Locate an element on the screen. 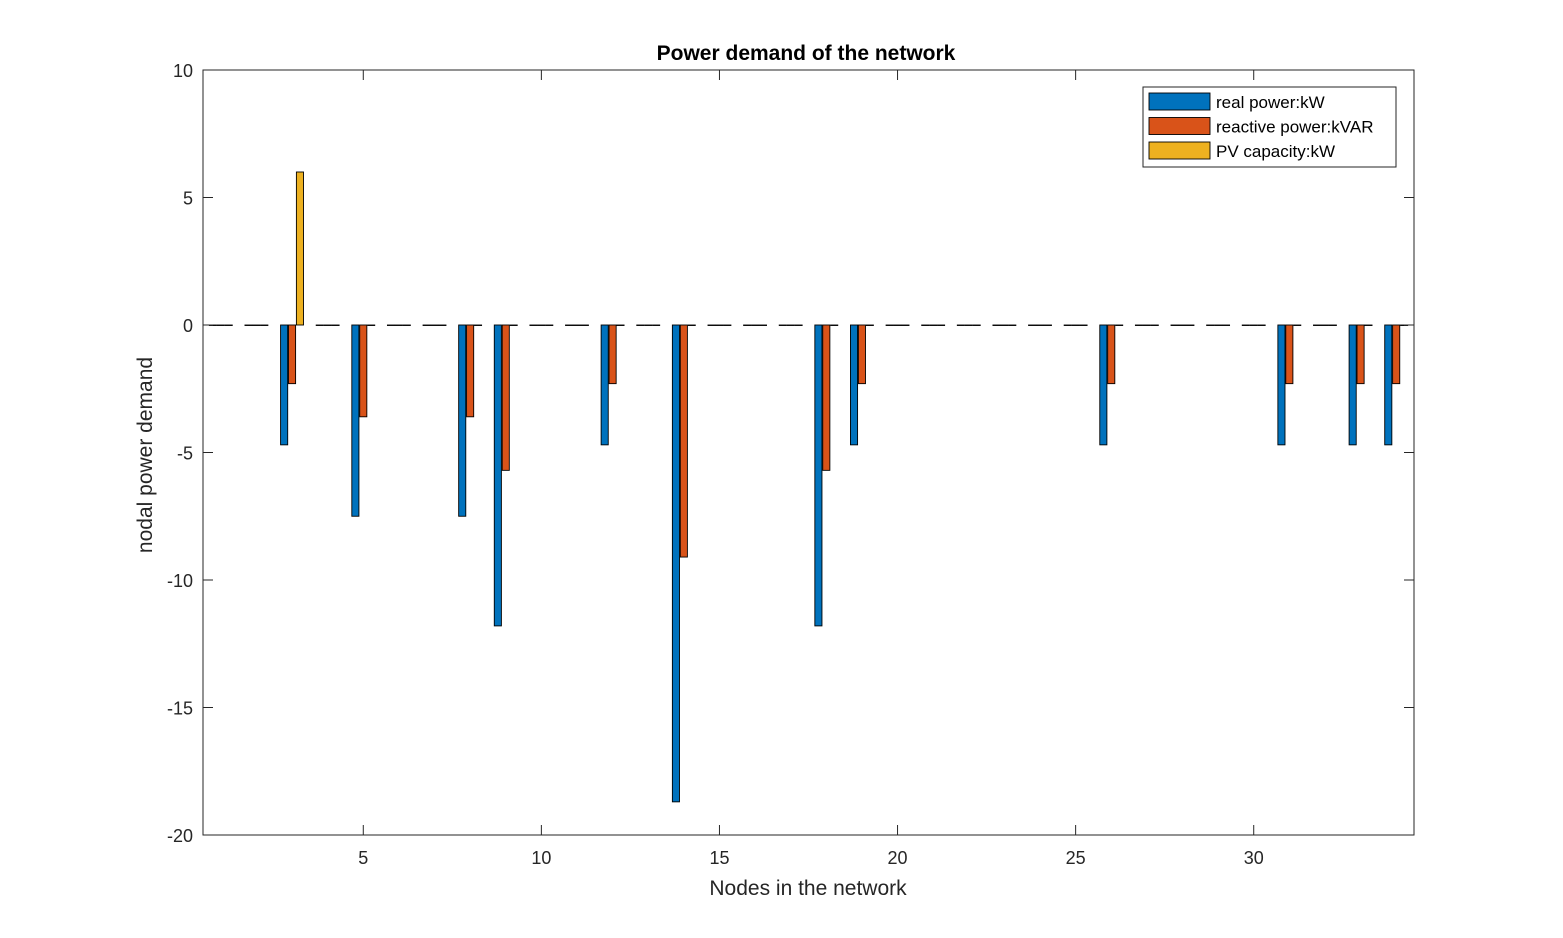 The image size is (1563, 938). legend-label-3: PV capacity:kW is located at coordinates (1275, 151).